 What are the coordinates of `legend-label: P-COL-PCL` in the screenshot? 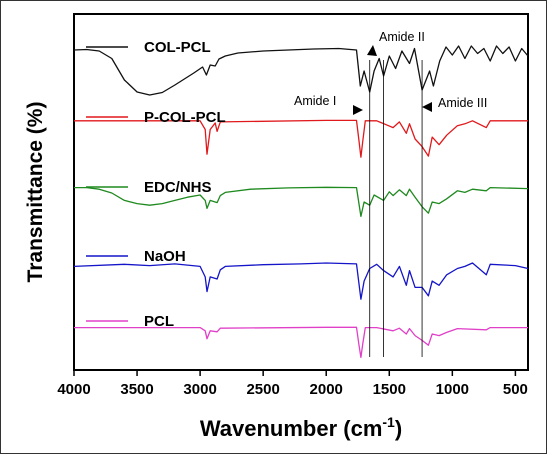 It's located at (185, 117).